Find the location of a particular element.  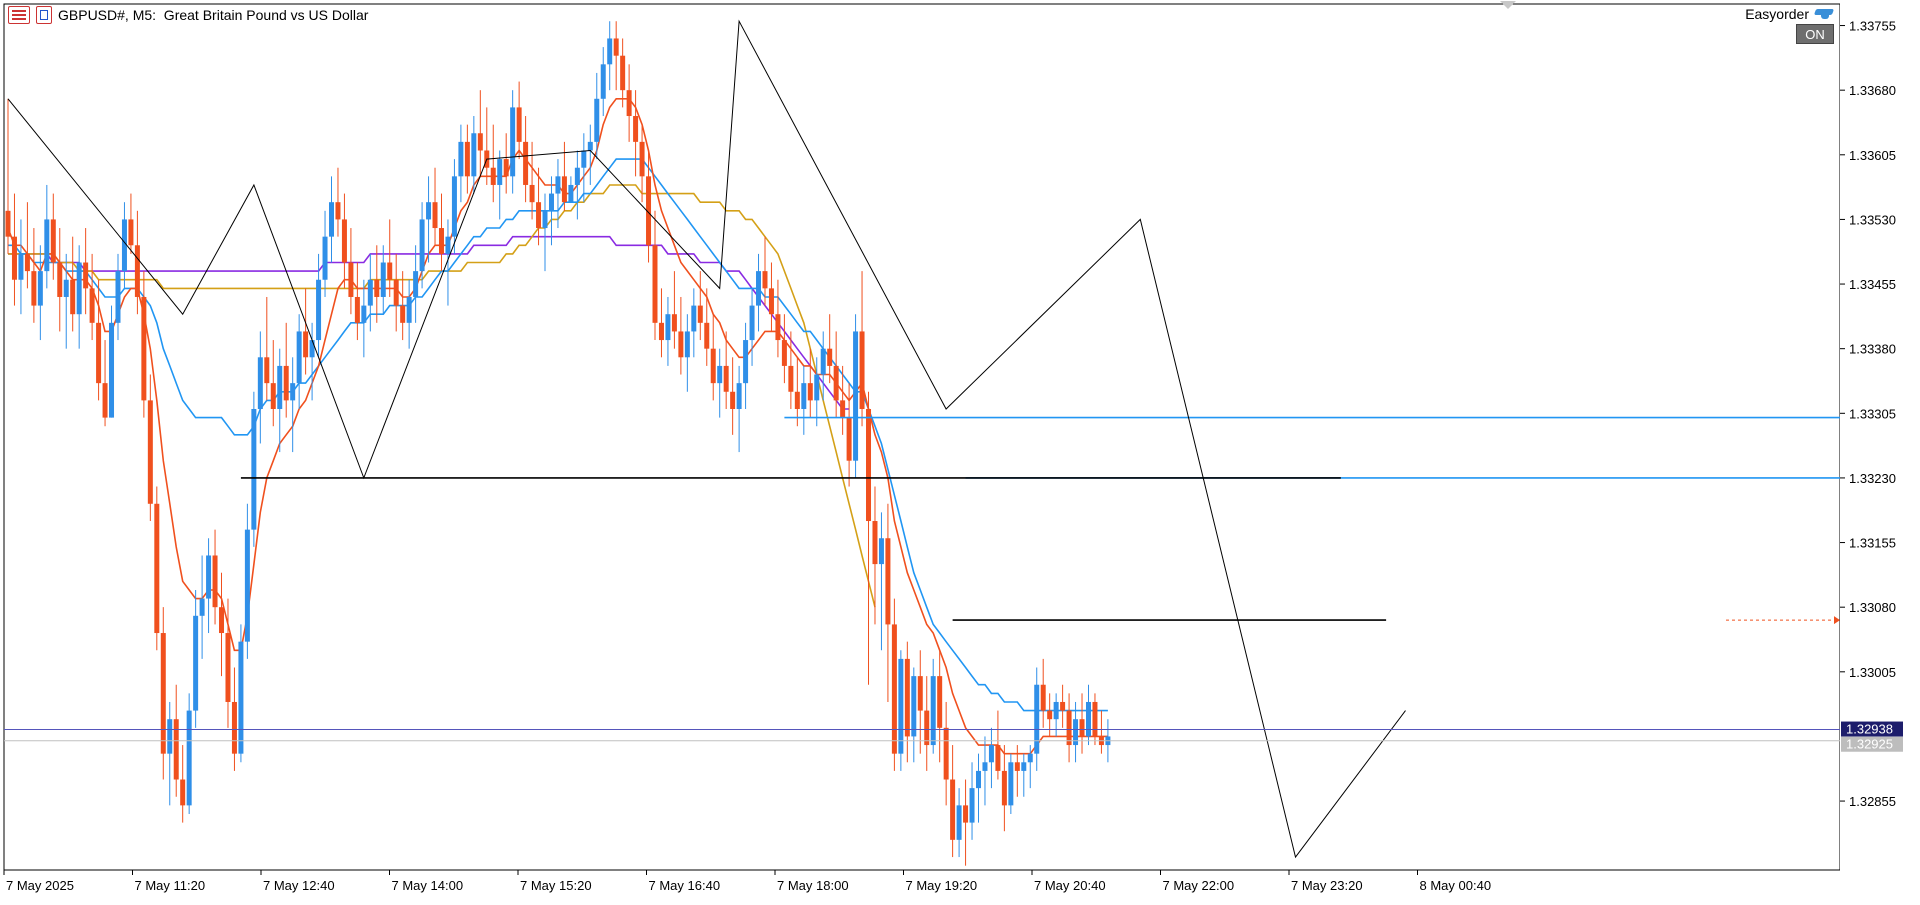

x-tick-label-3: 7 May 14:00 is located at coordinates (428, 885).